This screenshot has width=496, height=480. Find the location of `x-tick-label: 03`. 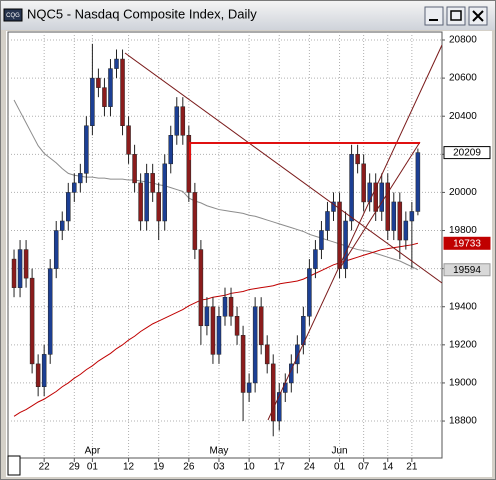

x-tick-label: 03 is located at coordinates (219, 467).